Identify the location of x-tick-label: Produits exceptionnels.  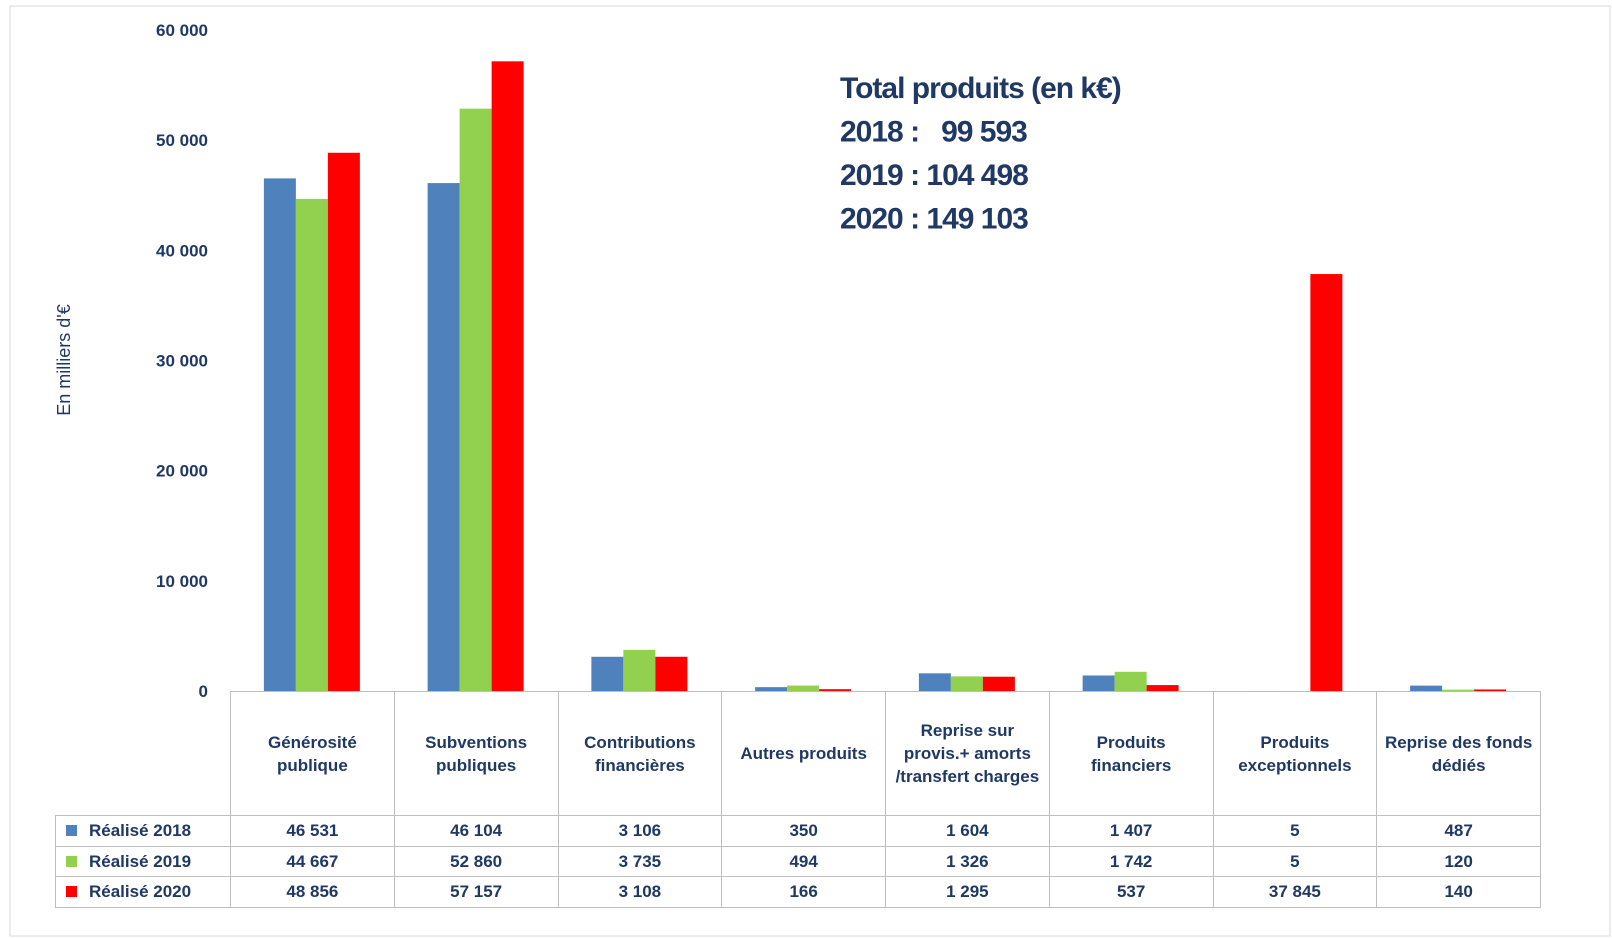
(1295, 753).